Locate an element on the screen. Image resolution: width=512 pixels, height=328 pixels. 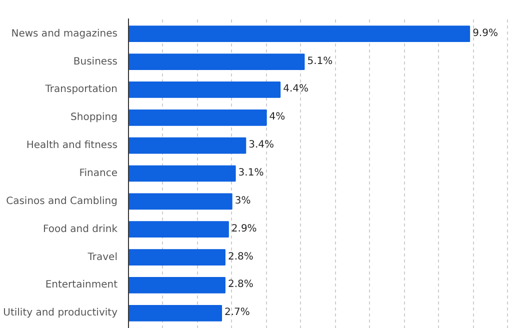
y-tick-label: News and magazines is located at coordinates (64, 34).